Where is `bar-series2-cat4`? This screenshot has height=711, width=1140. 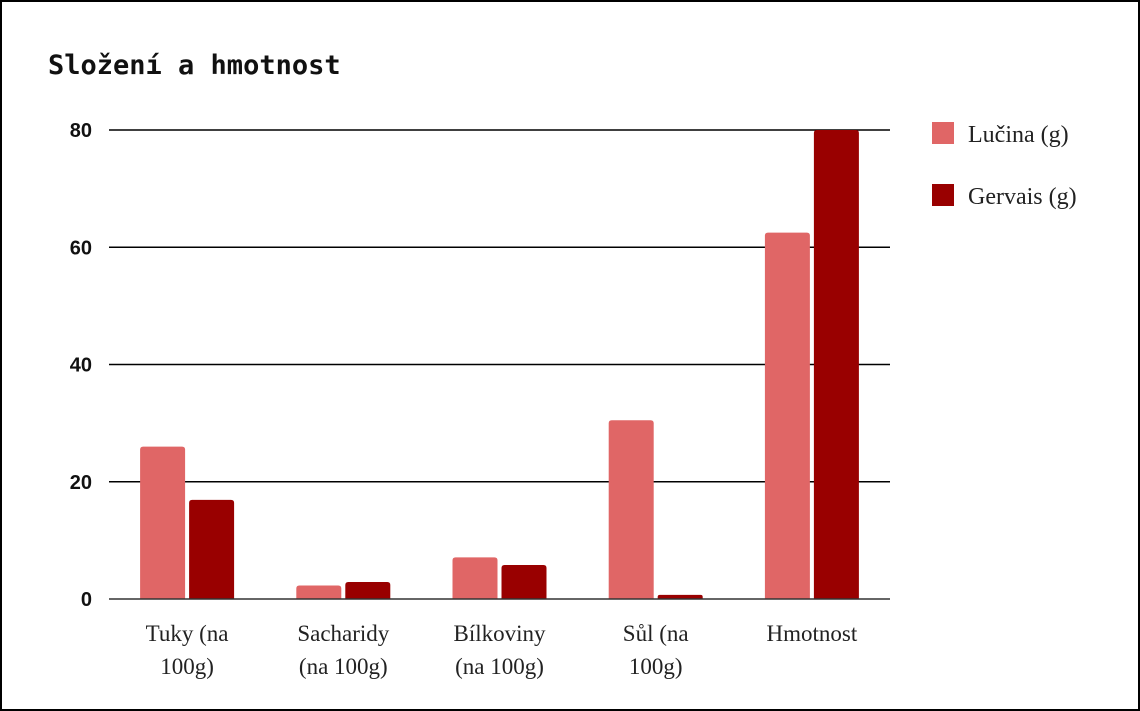 bar-series2-cat4 is located at coordinates (680, 596).